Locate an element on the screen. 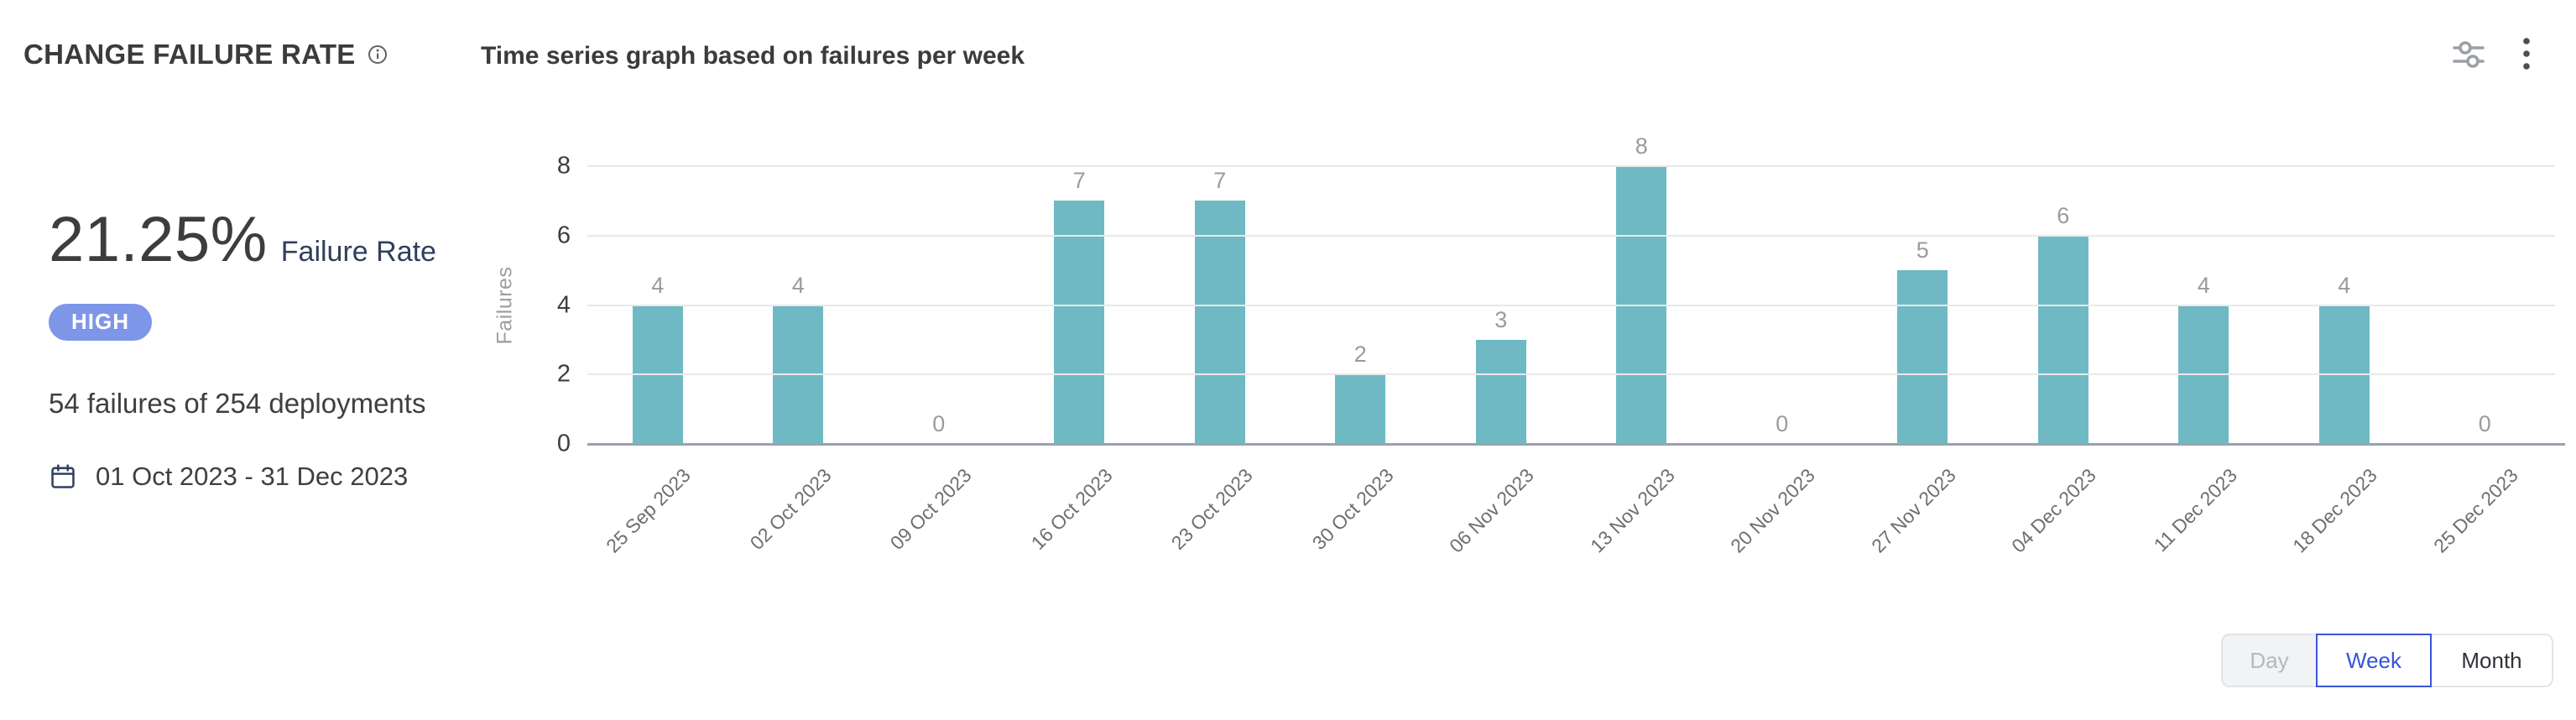 The width and height of the screenshot is (2576, 720). chart-slot: 6 04 Dec 2023 is located at coordinates (2063, 361).